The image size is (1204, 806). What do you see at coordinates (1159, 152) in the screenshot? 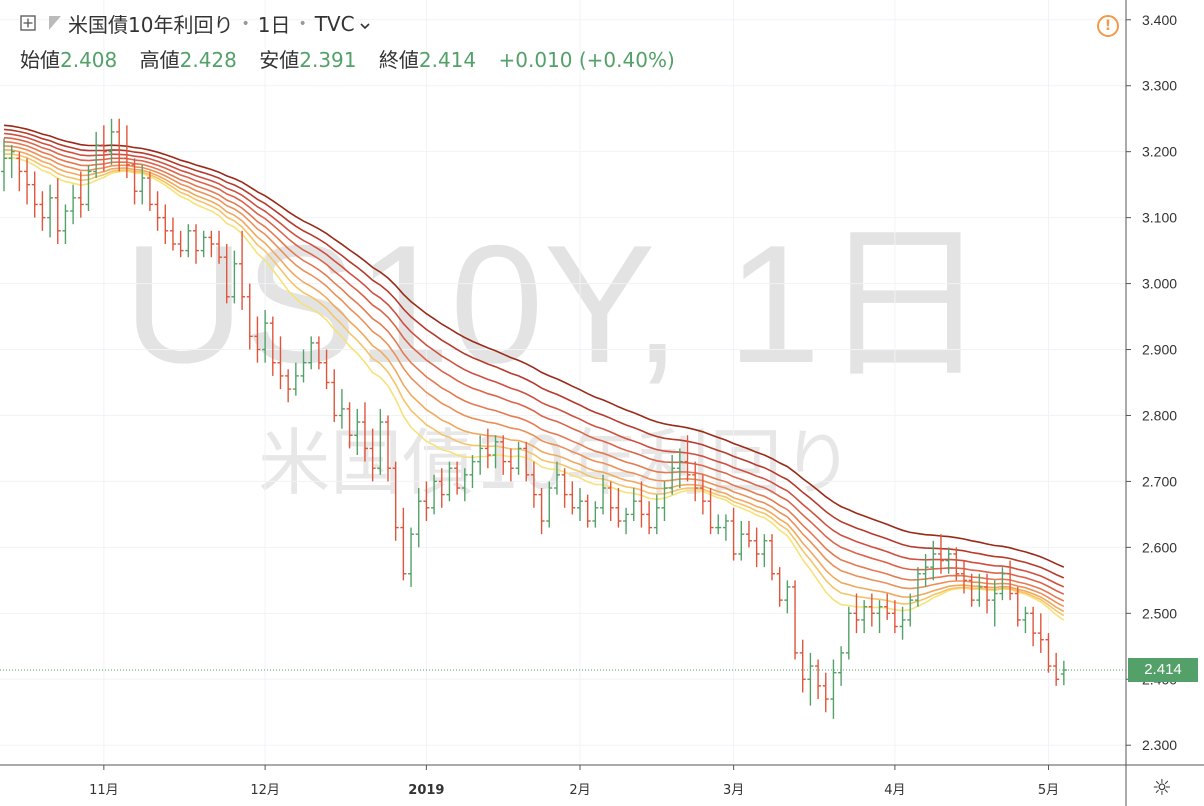
I see `y-tick-label: 3.200` at bounding box center [1159, 152].